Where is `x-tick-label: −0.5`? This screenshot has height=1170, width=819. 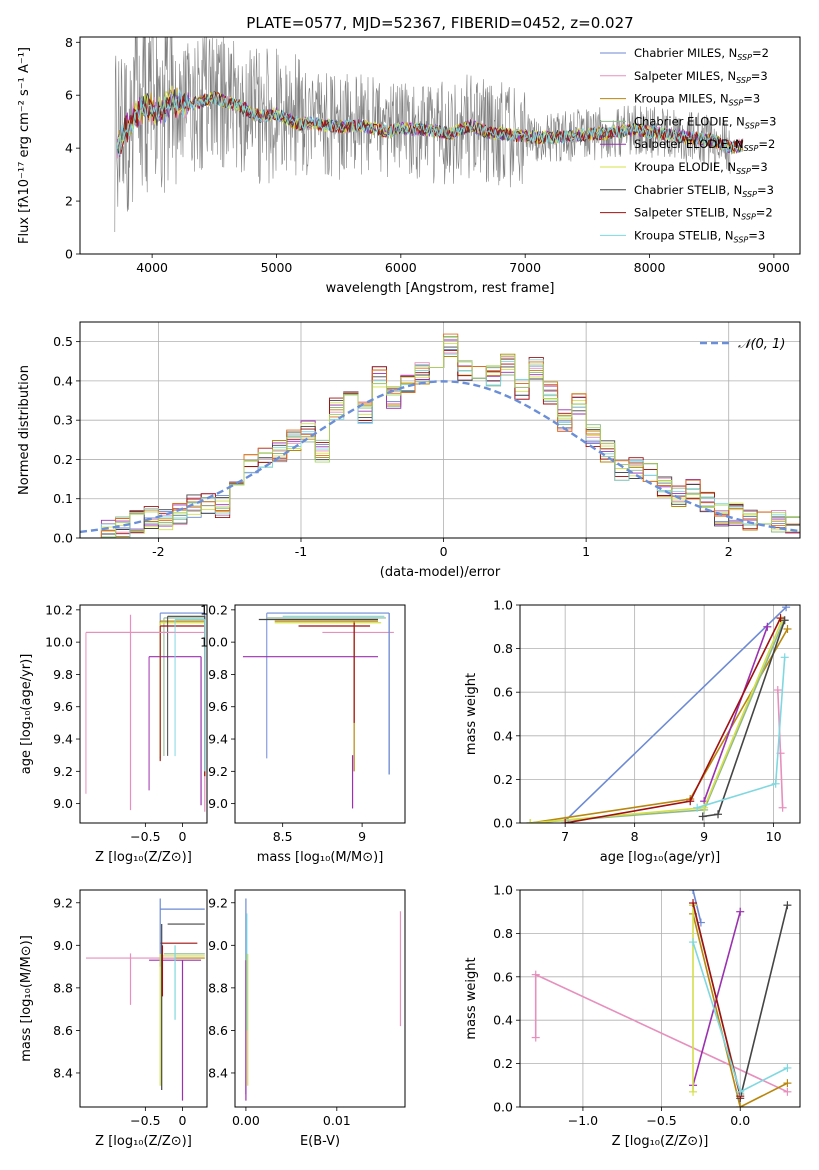
x-tick-label: −0.5 is located at coordinates (145, 1120).